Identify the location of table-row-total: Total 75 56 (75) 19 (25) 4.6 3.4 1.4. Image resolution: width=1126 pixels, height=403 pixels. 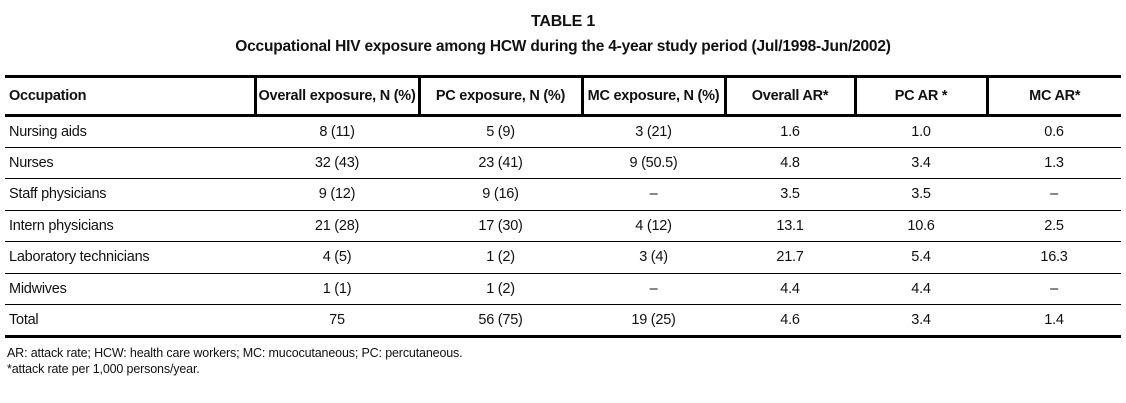
(563, 321).